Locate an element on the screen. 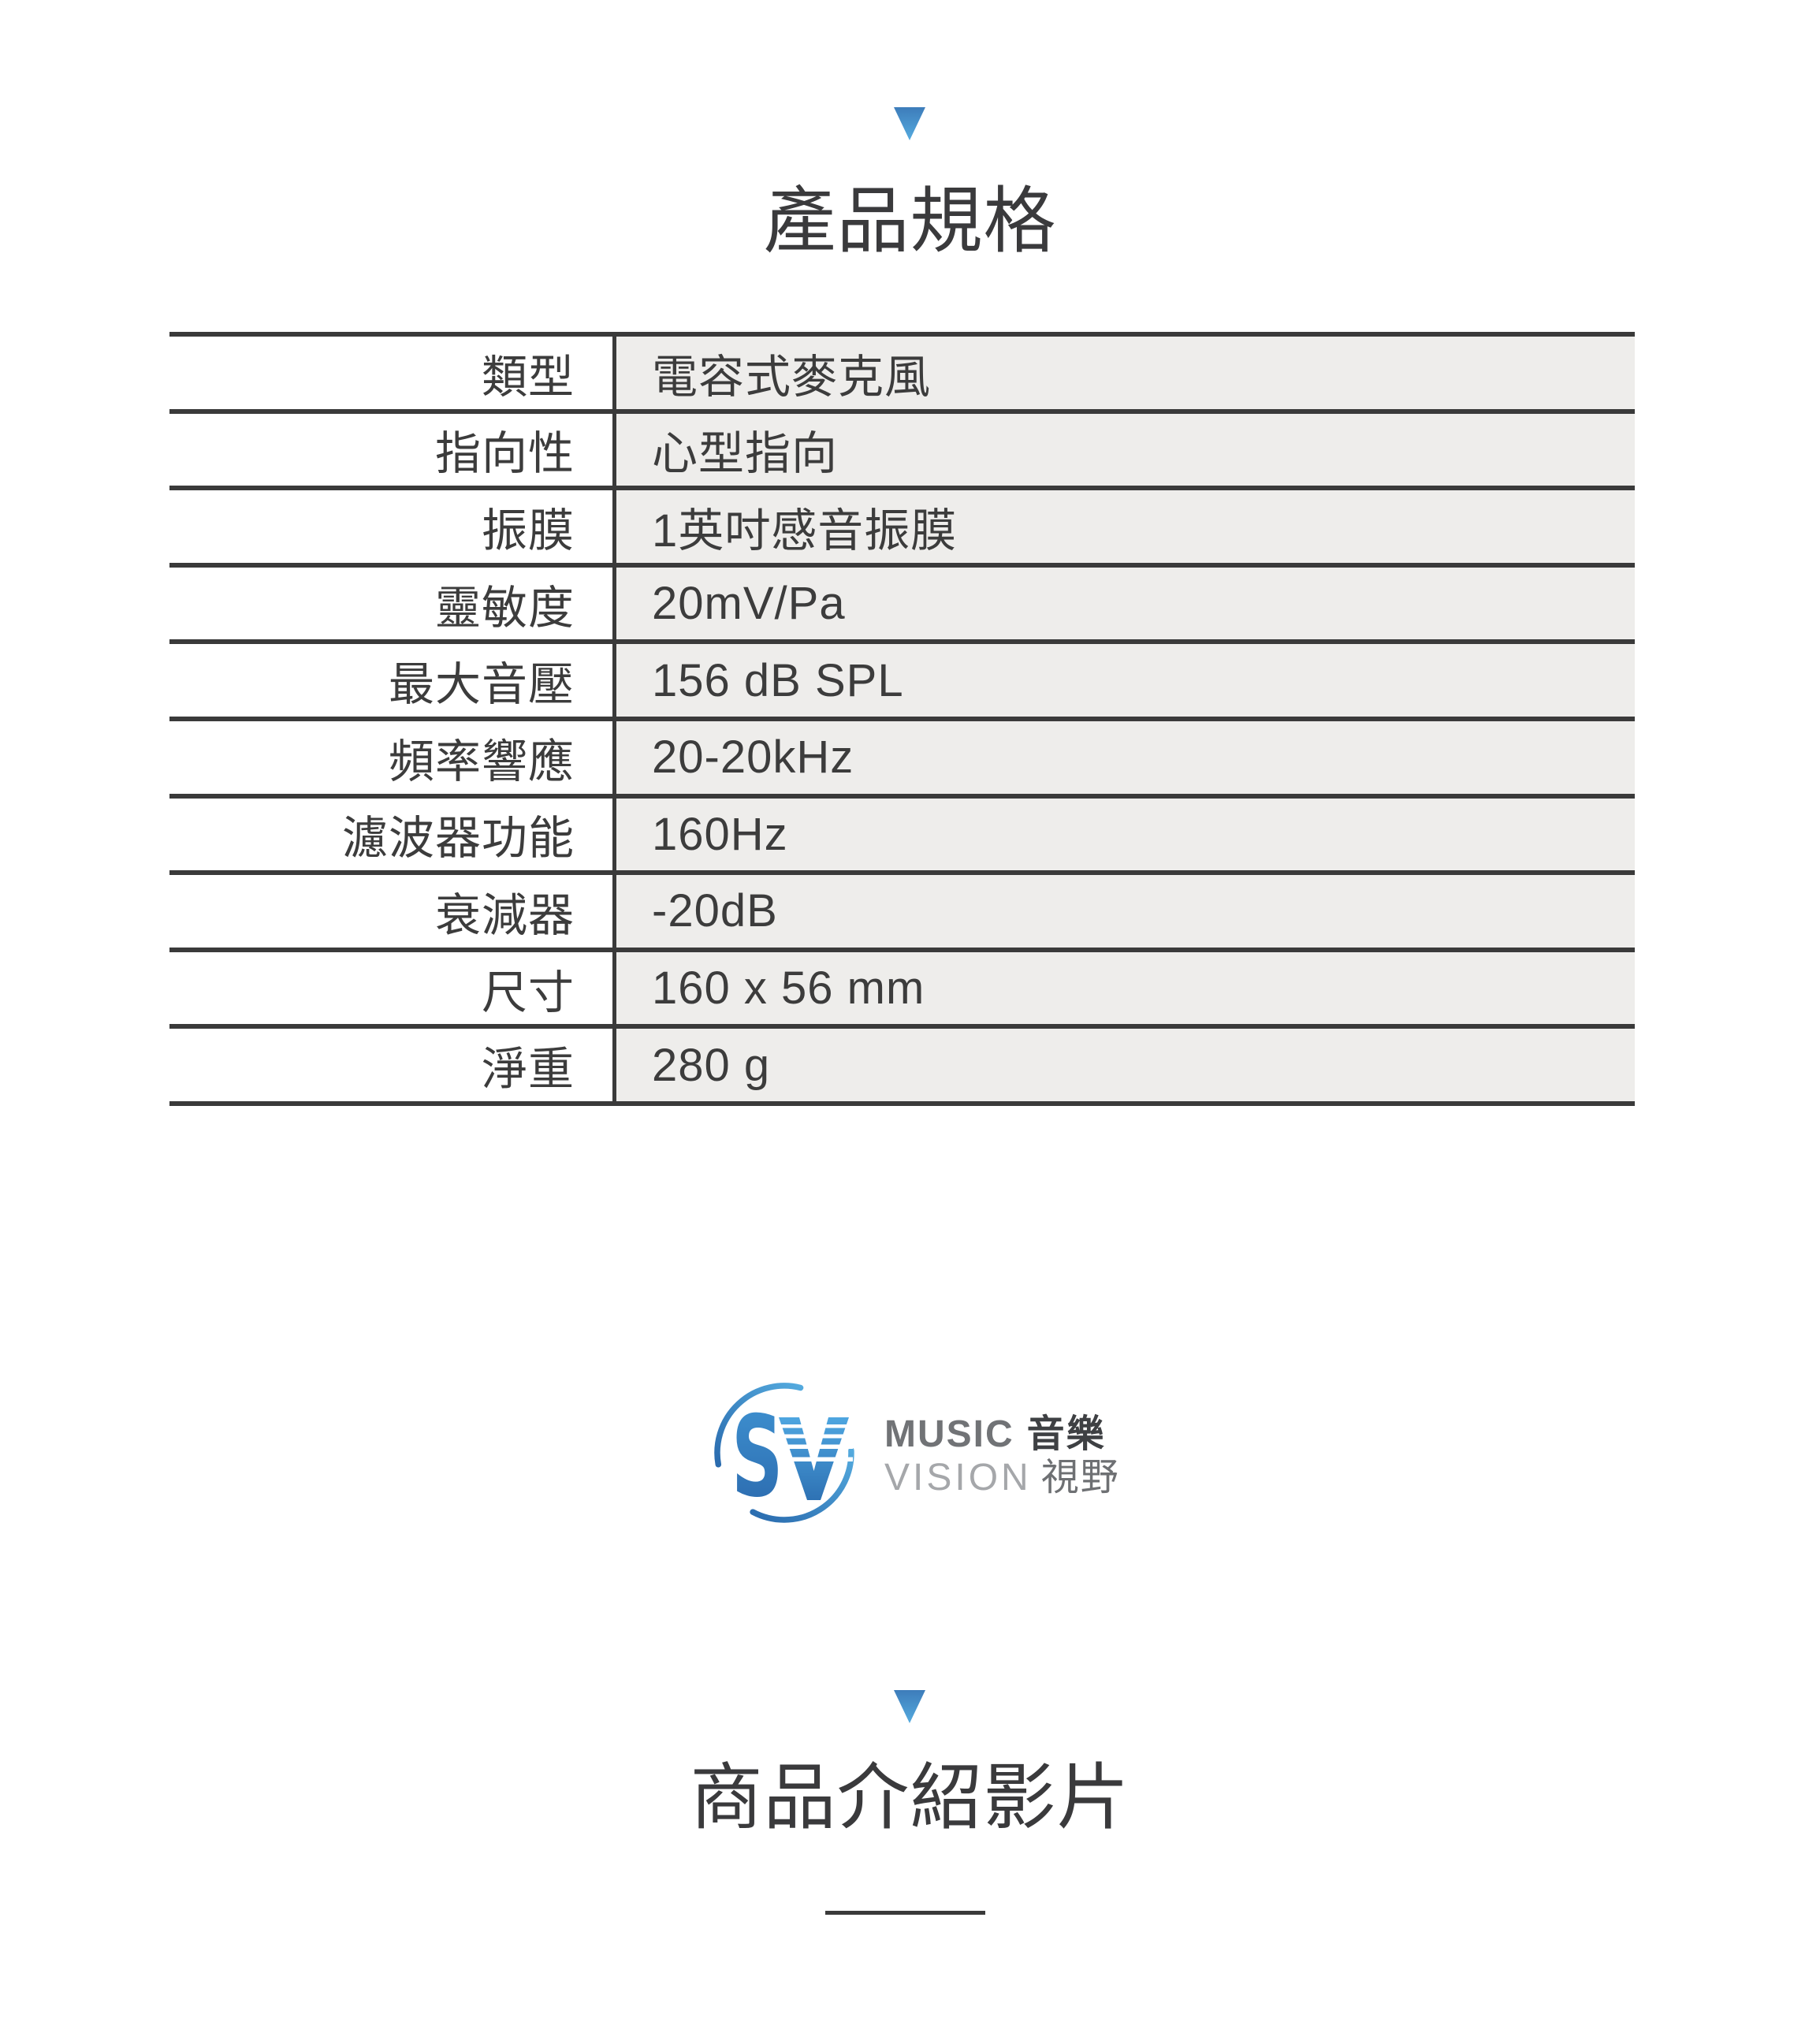 This screenshot has height=2018, width=1820. video-section-title: 商品介紹影片 is located at coordinates (910, 1798).